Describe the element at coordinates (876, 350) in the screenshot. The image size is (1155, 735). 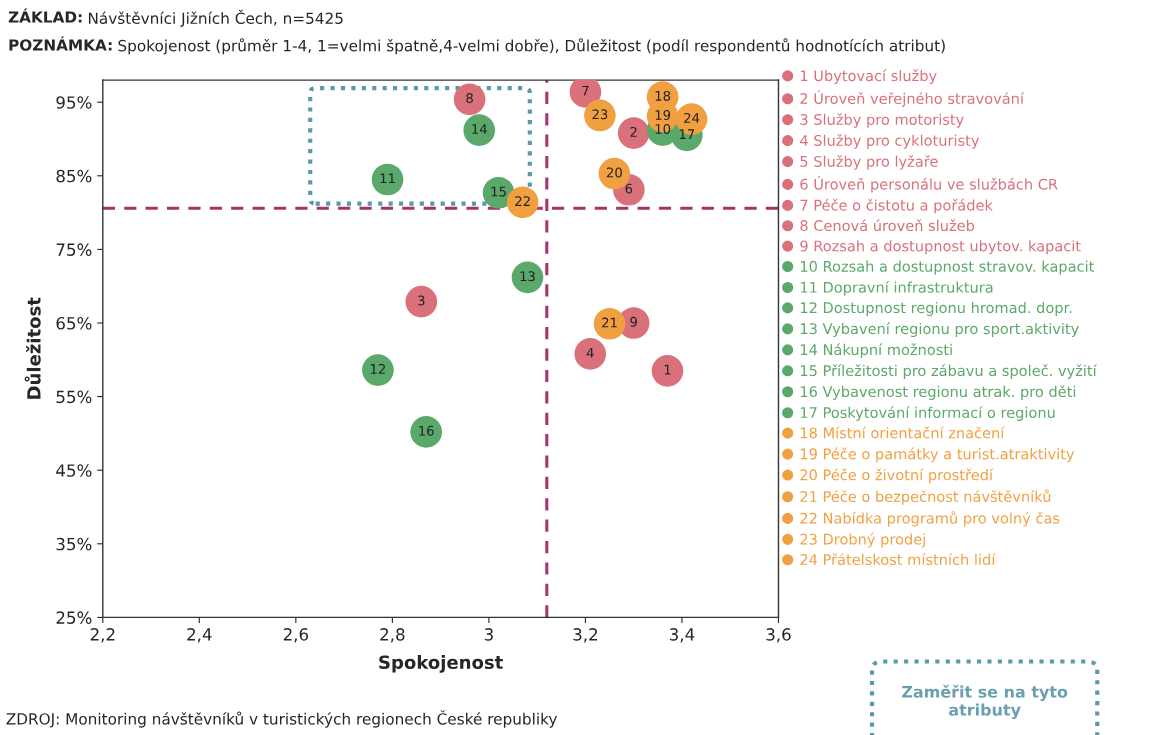
I see `legend-label: 14 Nákupní možnosti` at that location.